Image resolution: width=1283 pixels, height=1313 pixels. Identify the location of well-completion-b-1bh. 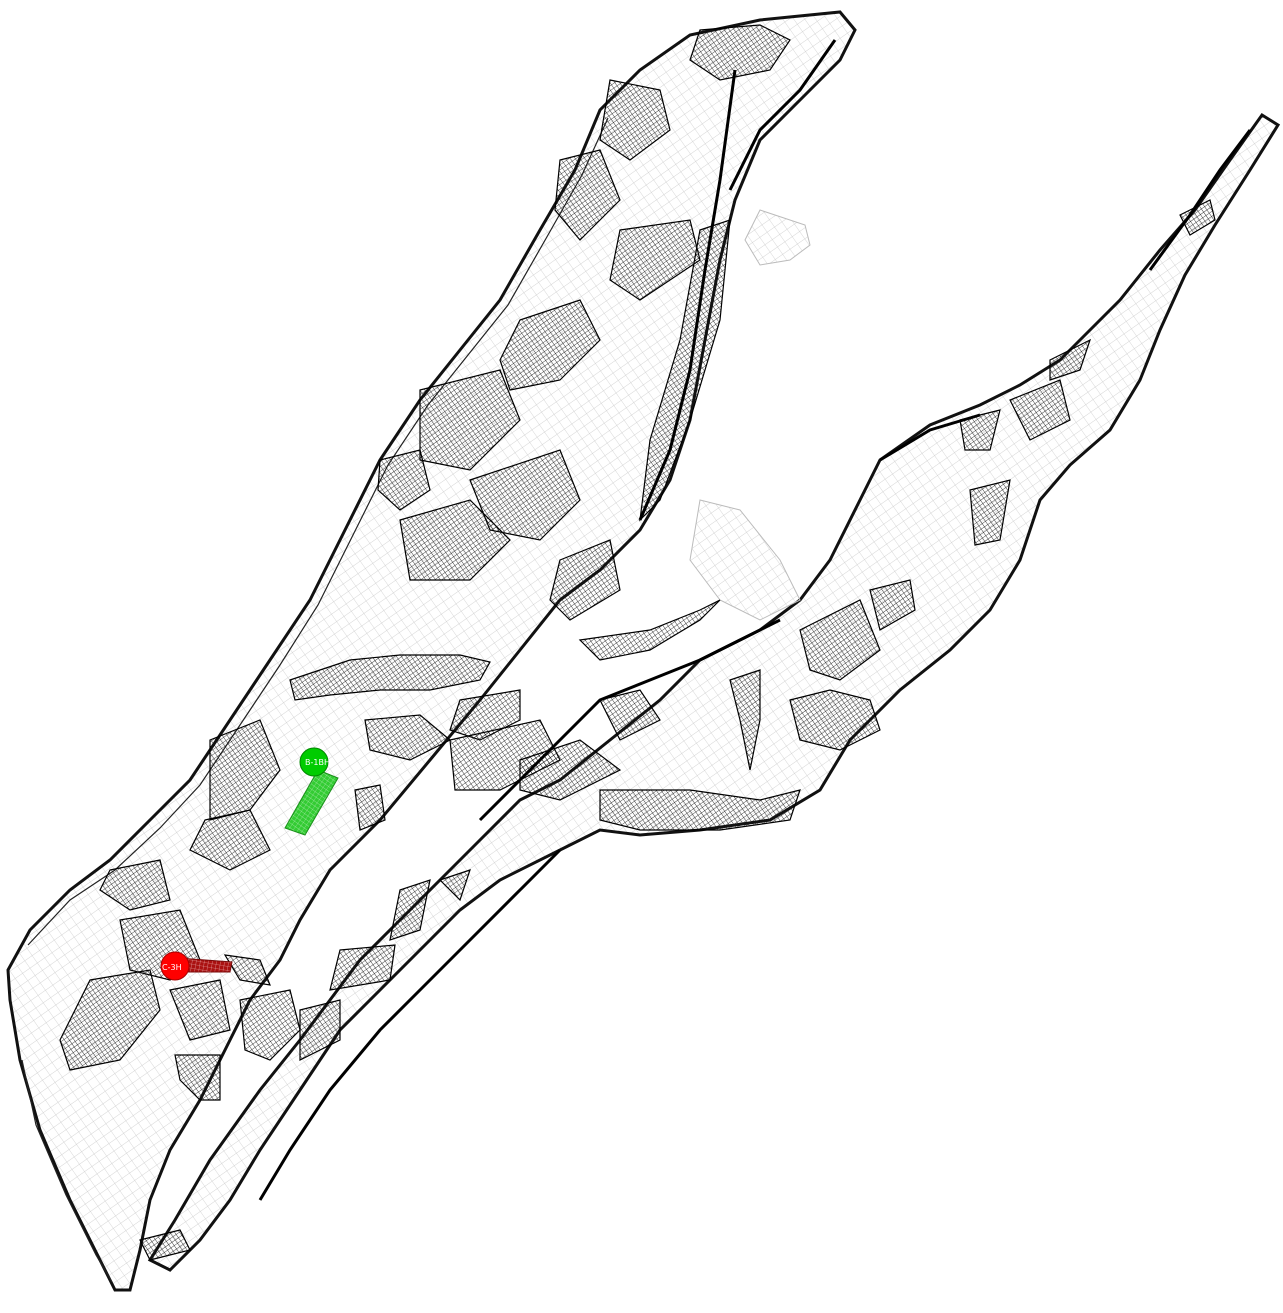
(311, 802).